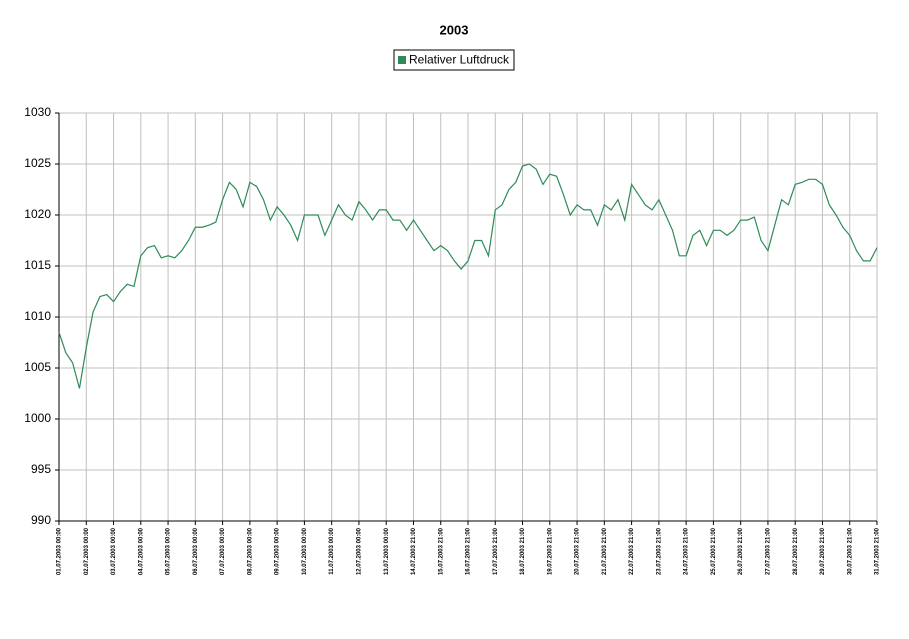 This screenshot has height=639, width=909. What do you see at coordinates (360, 551) in the screenshot?
I see `x-tick-label: 12.07.2003 00:00` at bounding box center [360, 551].